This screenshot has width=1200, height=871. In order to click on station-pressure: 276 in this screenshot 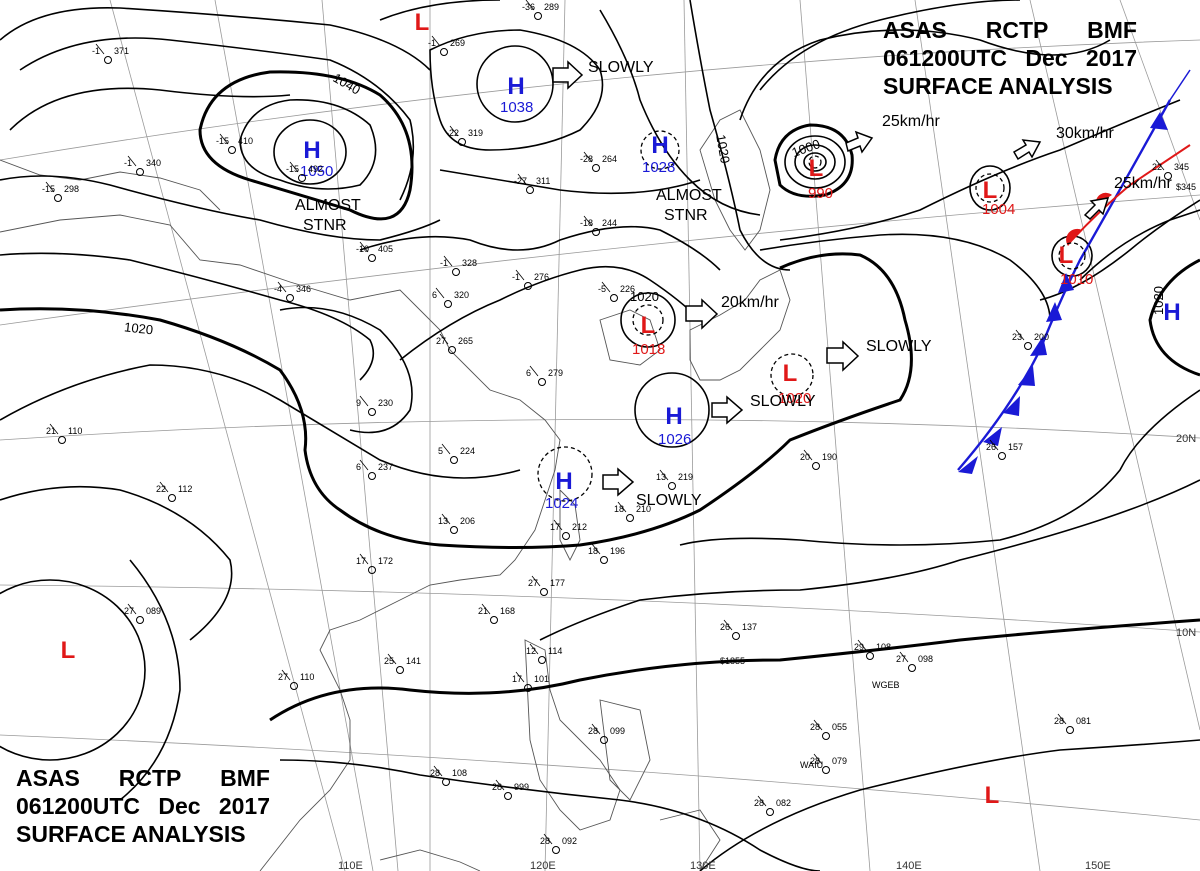, I will do `click(541, 277)`.